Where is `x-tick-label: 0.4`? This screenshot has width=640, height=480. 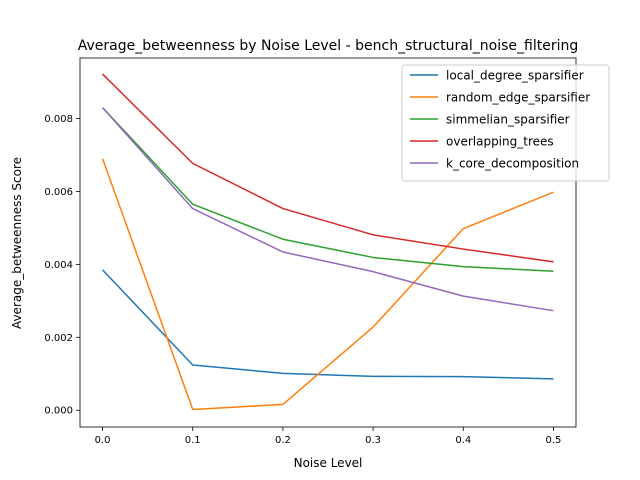 x-tick-label: 0.4 is located at coordinates (463, 440).